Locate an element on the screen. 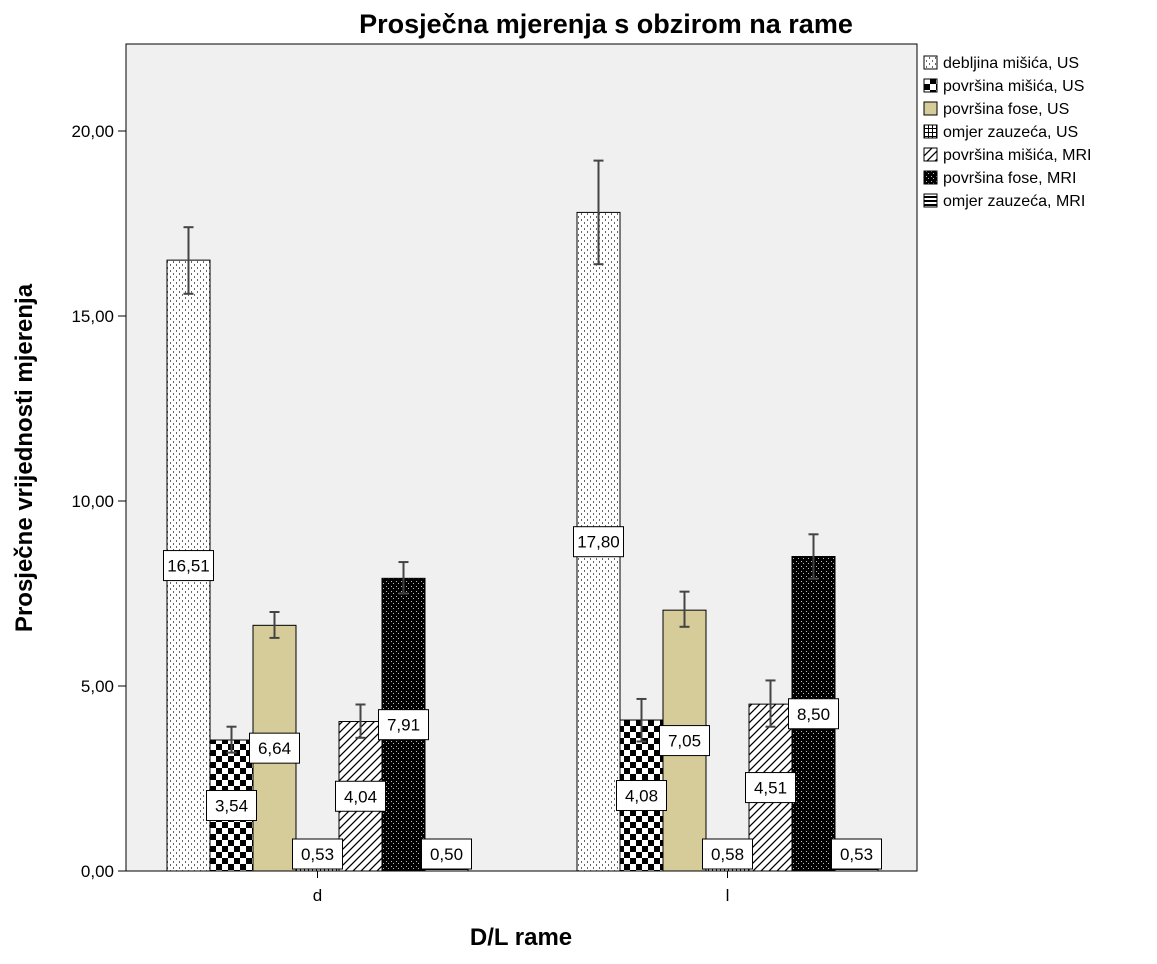  data-label: 17,80 is located at coordinates (598, 542).